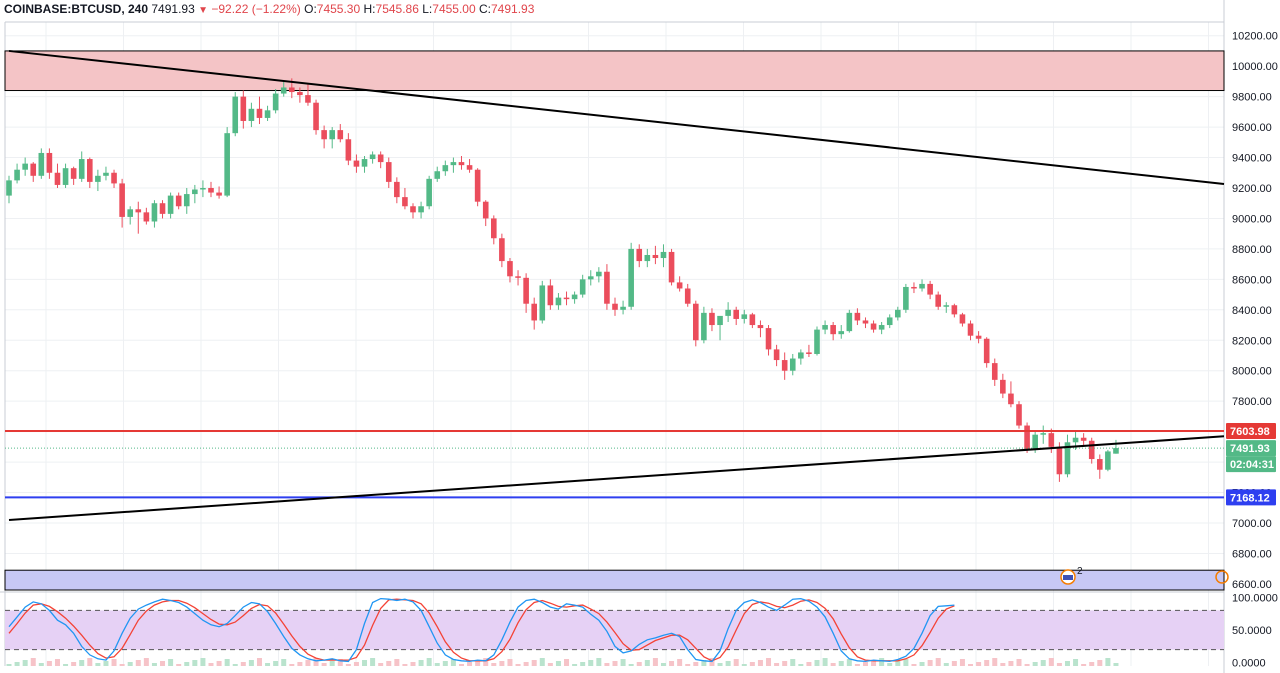 This screenshot has height=673, width=1280. Describe the element at coordinates (397, 9) in the screenshot. I see `high-value: 7545.86` at that location.